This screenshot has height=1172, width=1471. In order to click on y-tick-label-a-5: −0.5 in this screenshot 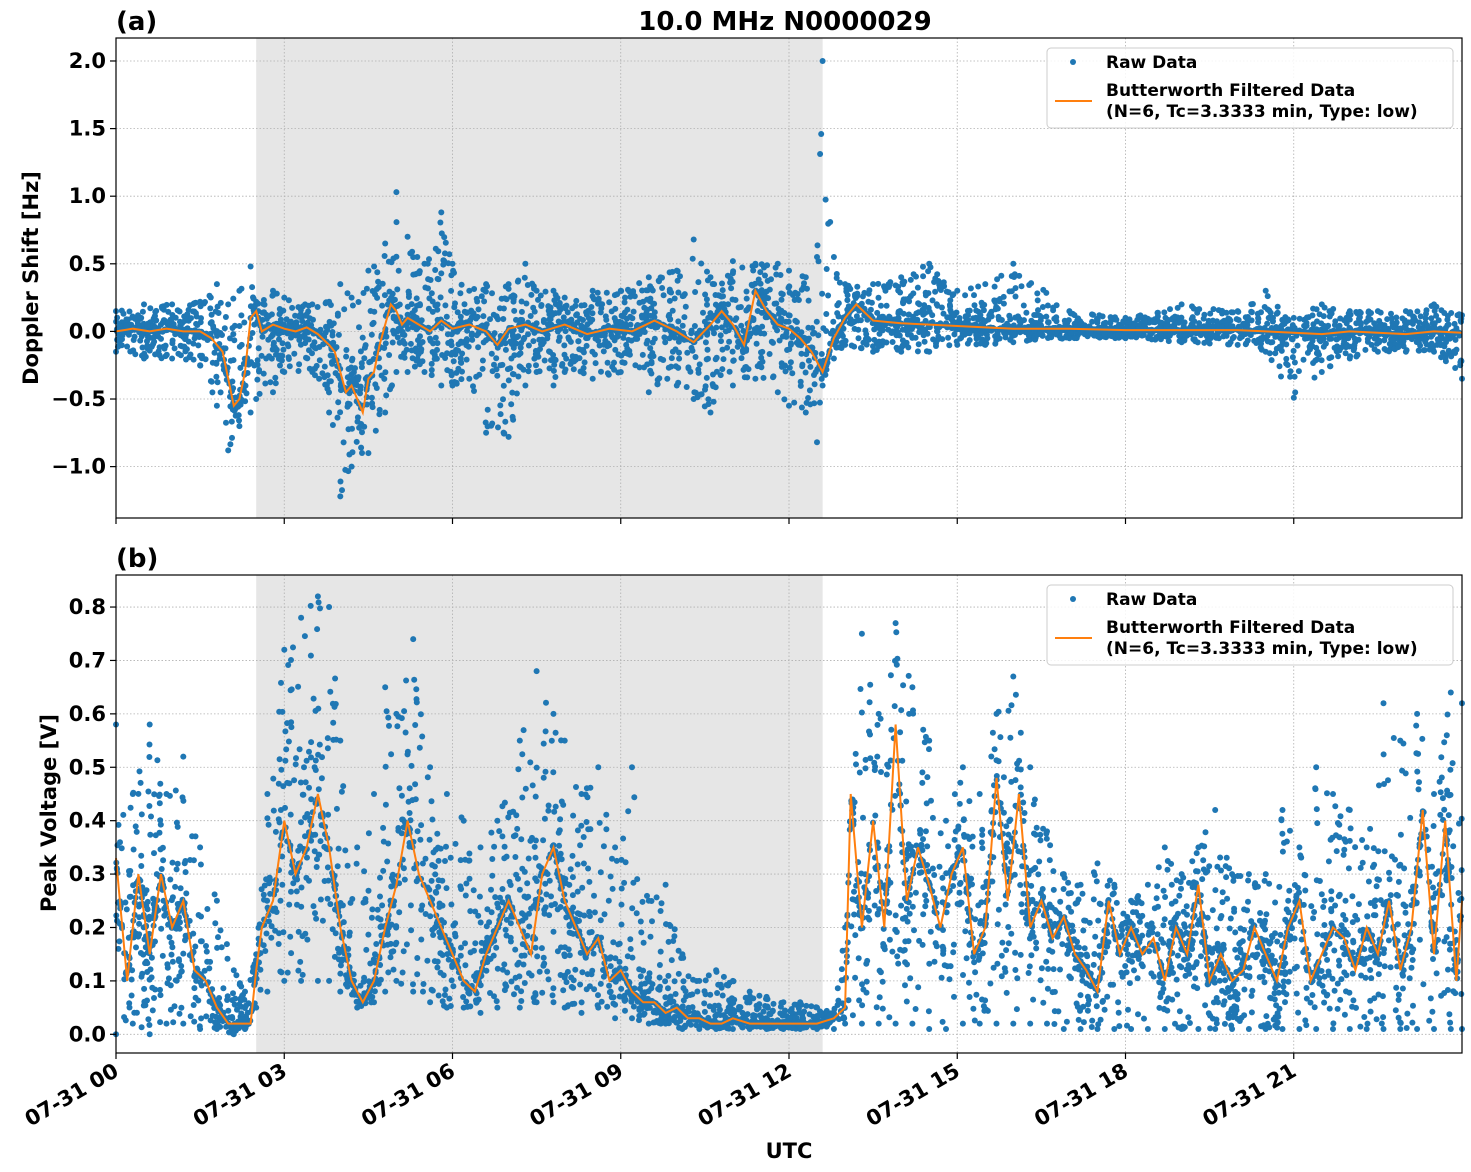, I will do `click(78, 399)`.